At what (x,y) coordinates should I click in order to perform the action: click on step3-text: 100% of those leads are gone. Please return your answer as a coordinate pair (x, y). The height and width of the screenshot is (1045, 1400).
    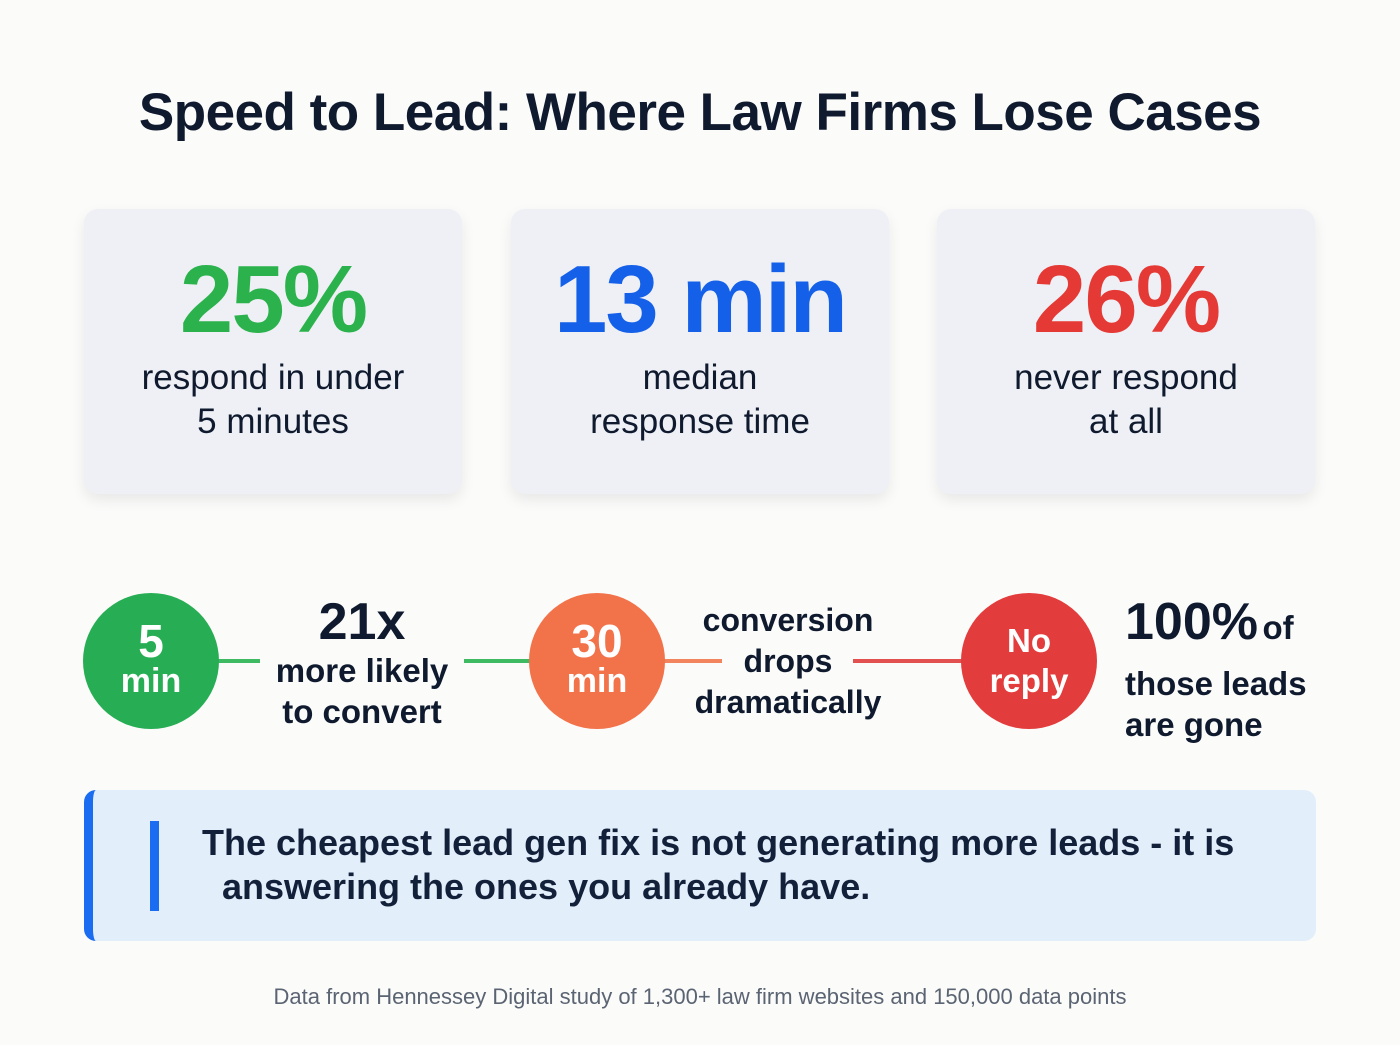
    Looking at the image, I should click on (1216, 669).